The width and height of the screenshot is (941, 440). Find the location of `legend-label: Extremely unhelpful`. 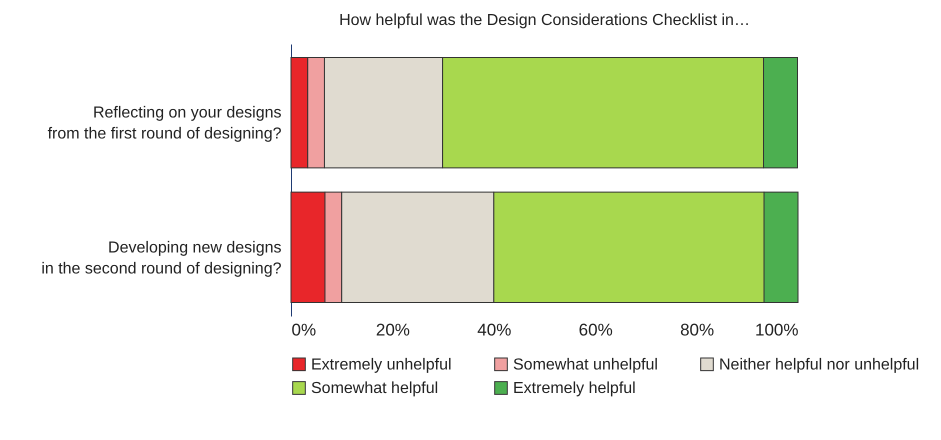

legend-label: Extremely unhelpful is located at coordinates (381, 365).